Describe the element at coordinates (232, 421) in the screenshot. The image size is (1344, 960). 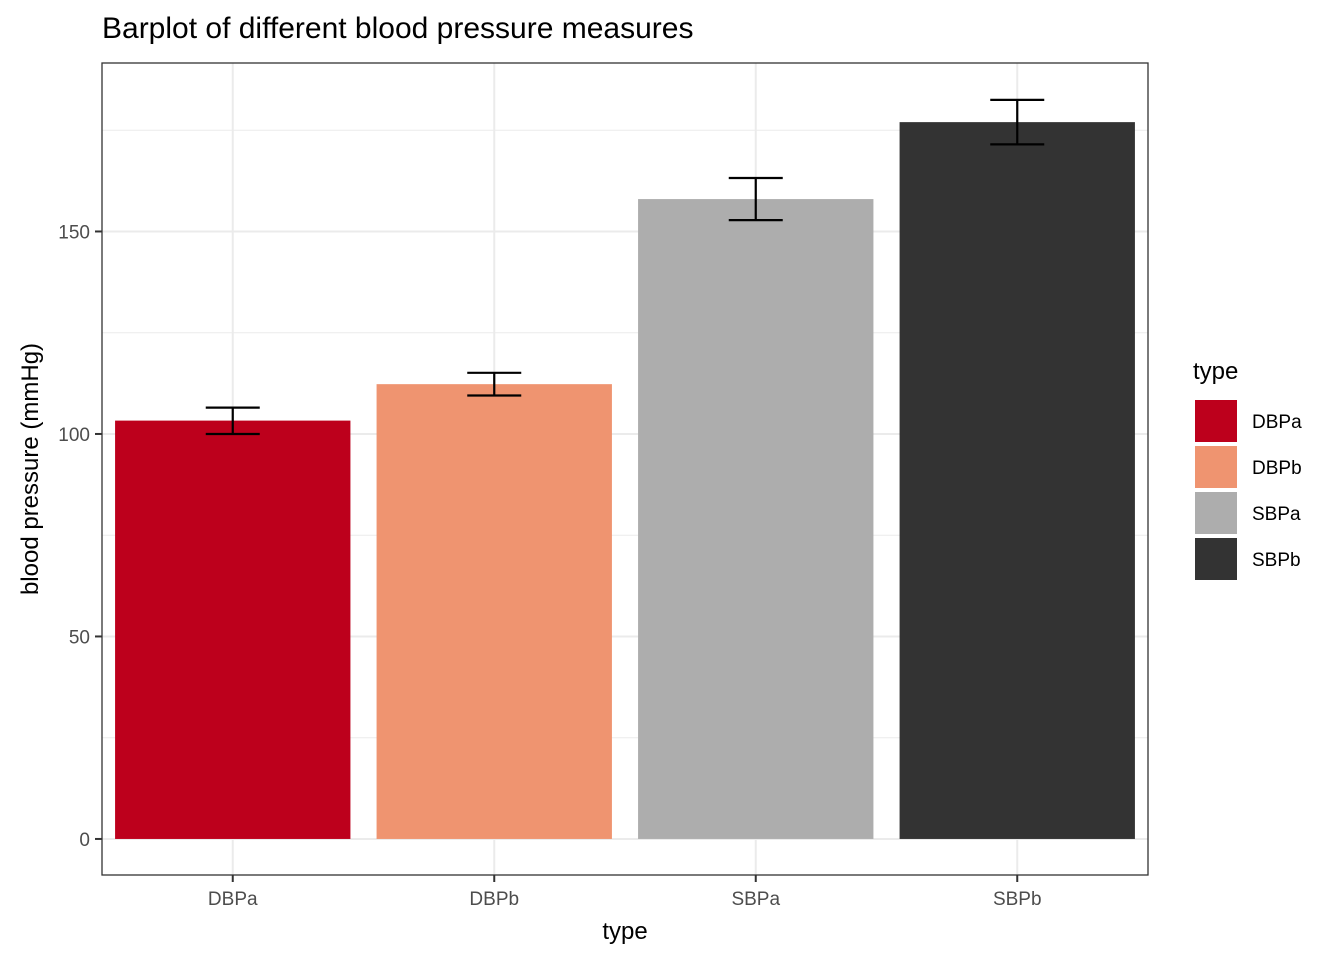
I see `error-bar-dbpa` at that location.